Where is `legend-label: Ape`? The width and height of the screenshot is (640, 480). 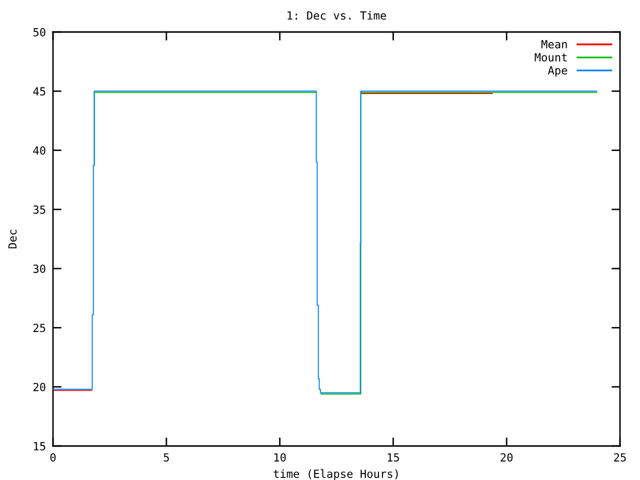 legend-label: Ape is located at coordinates (558, 71).